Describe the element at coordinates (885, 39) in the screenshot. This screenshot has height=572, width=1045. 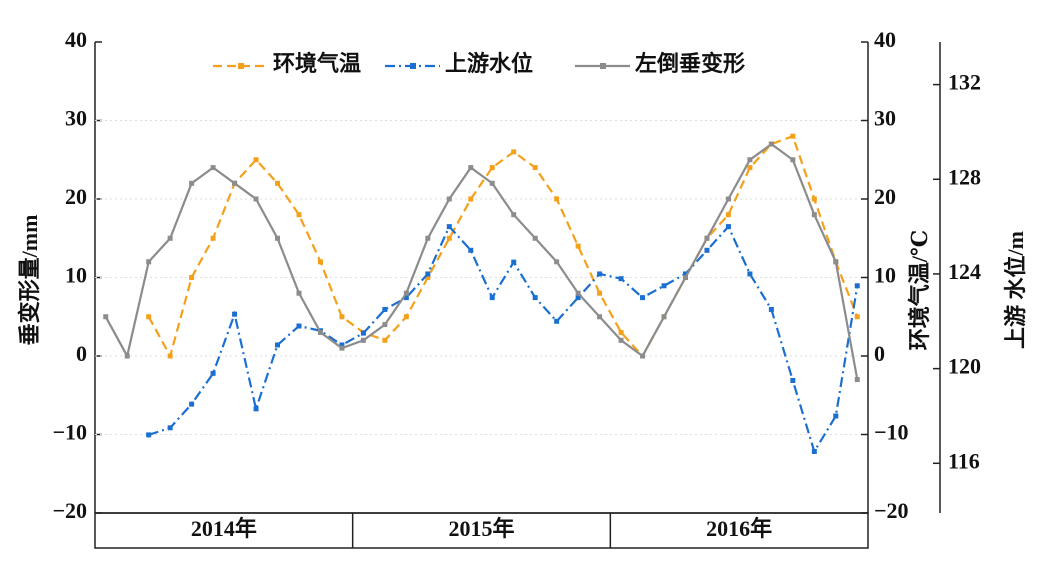
I see `y2-tick-label: 40` at that location.